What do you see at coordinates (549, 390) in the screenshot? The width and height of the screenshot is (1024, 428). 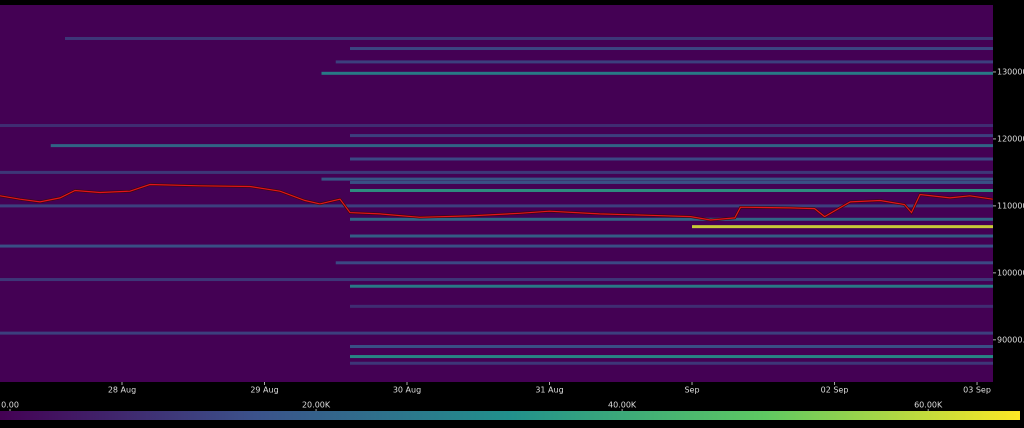 I see `x-tick-label: 31 Aug` at bounding box center [549, 390].